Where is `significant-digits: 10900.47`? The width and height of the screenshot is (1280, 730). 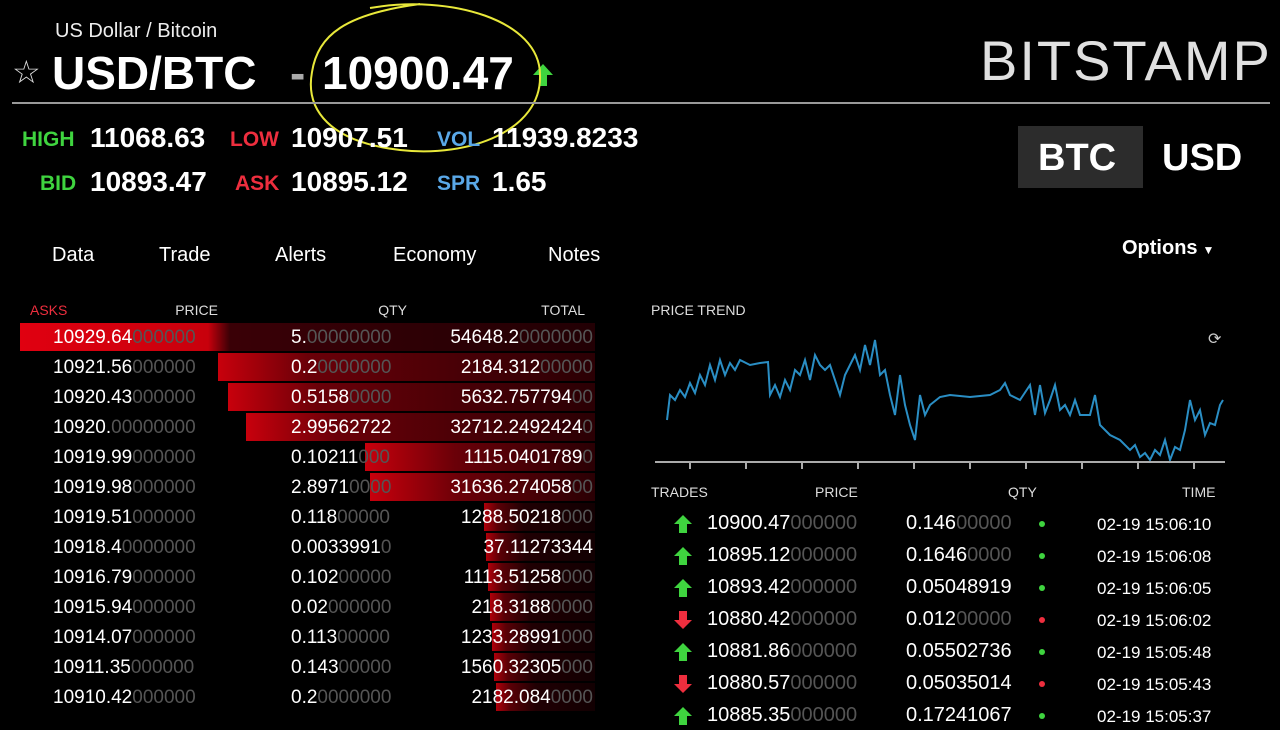
significant-digits: 10900.47 is located at coordinates (749, 523).